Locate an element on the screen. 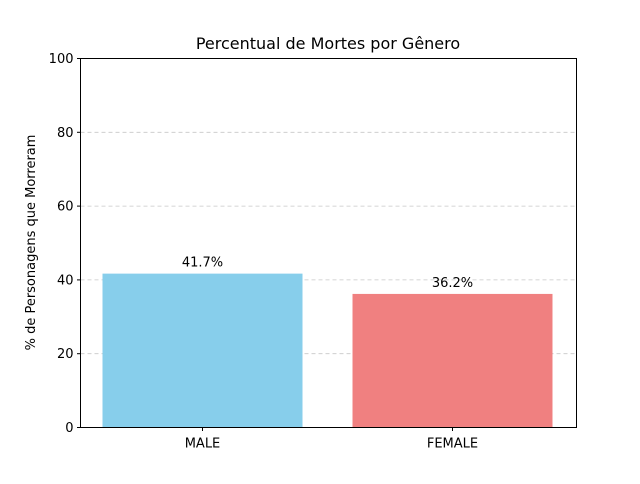  x-tick-label: FEMALE is located at coordinates (452, 444).